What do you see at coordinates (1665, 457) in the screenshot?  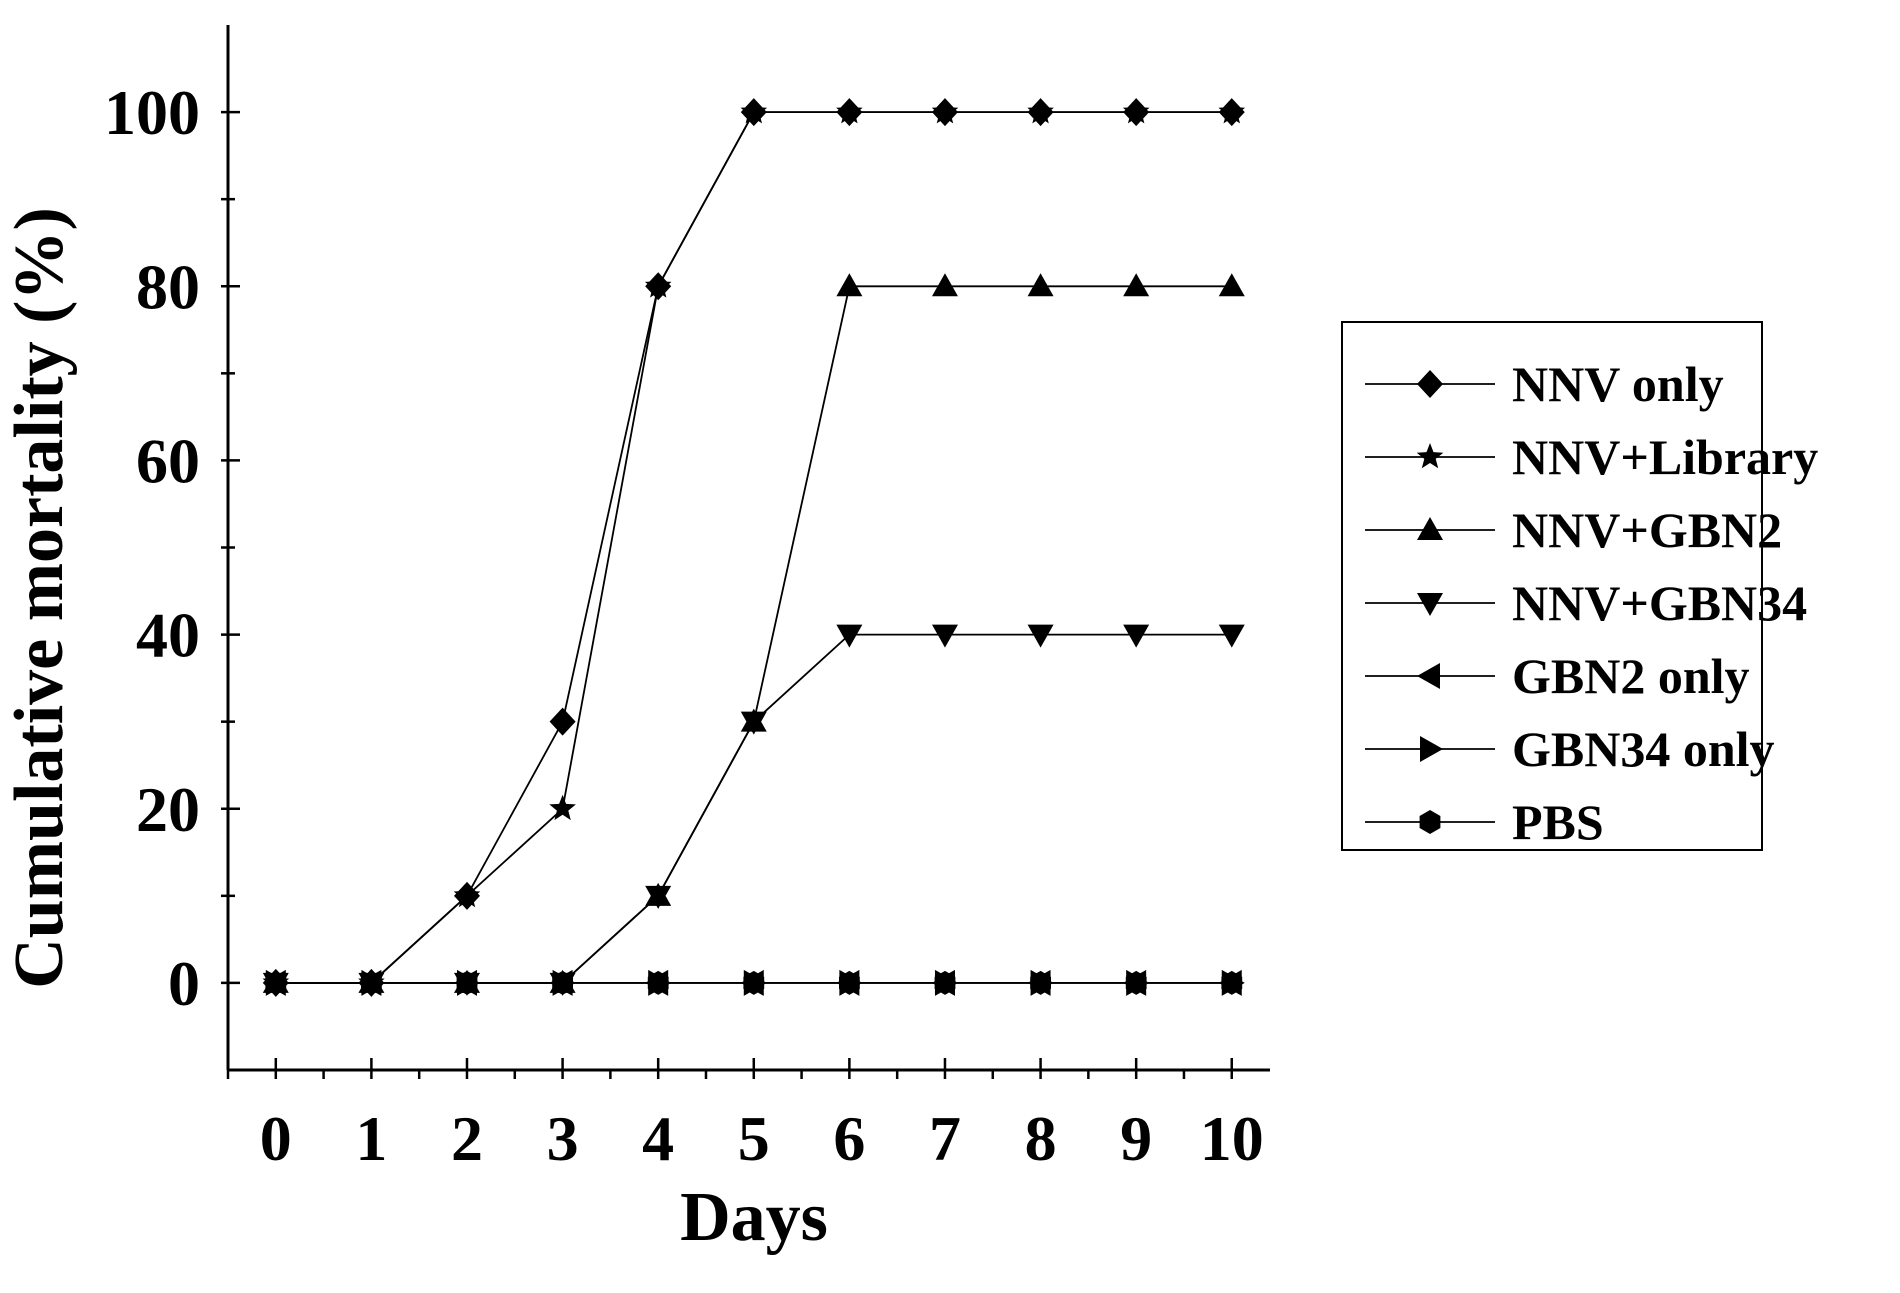 I see `legend-label: NNV+Library` at bounding box center [1665, 457].